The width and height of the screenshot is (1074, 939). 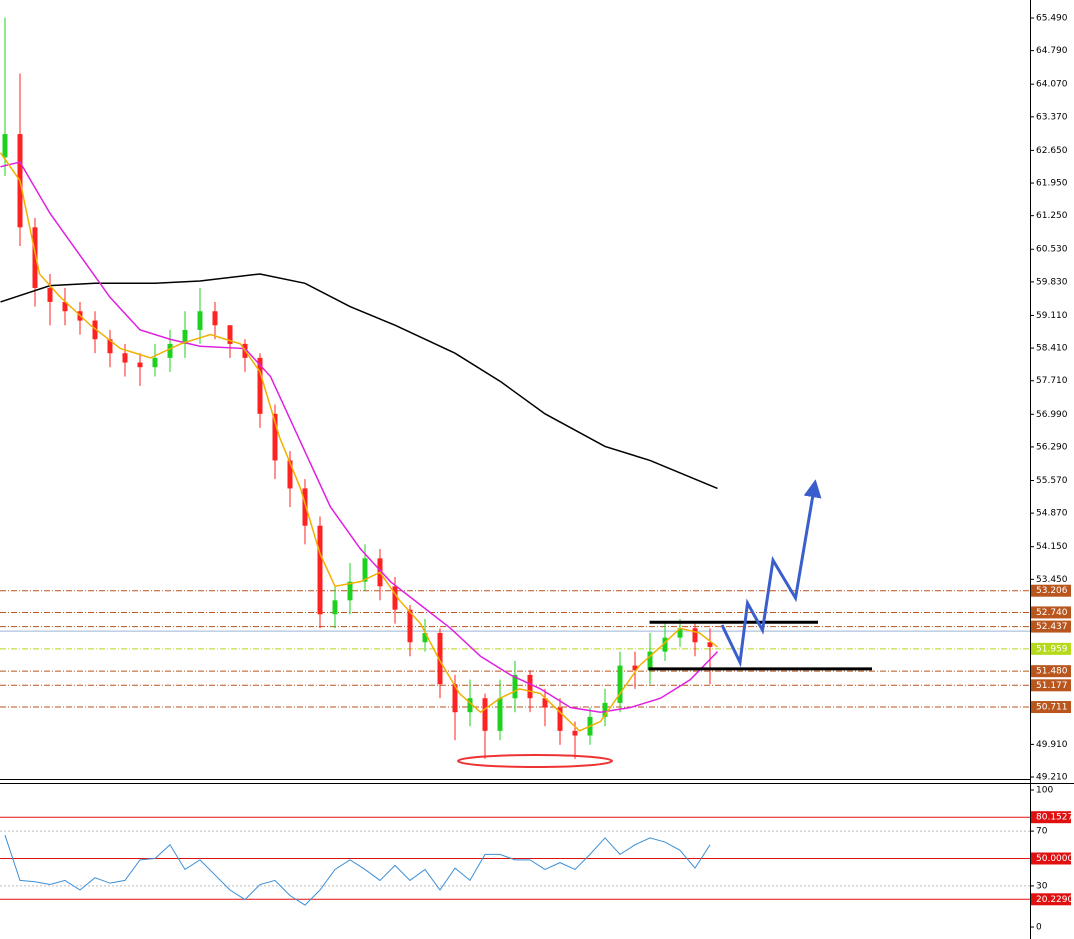 I want to click on y-tick-label: 54.870, so click(x=1052, y=514).